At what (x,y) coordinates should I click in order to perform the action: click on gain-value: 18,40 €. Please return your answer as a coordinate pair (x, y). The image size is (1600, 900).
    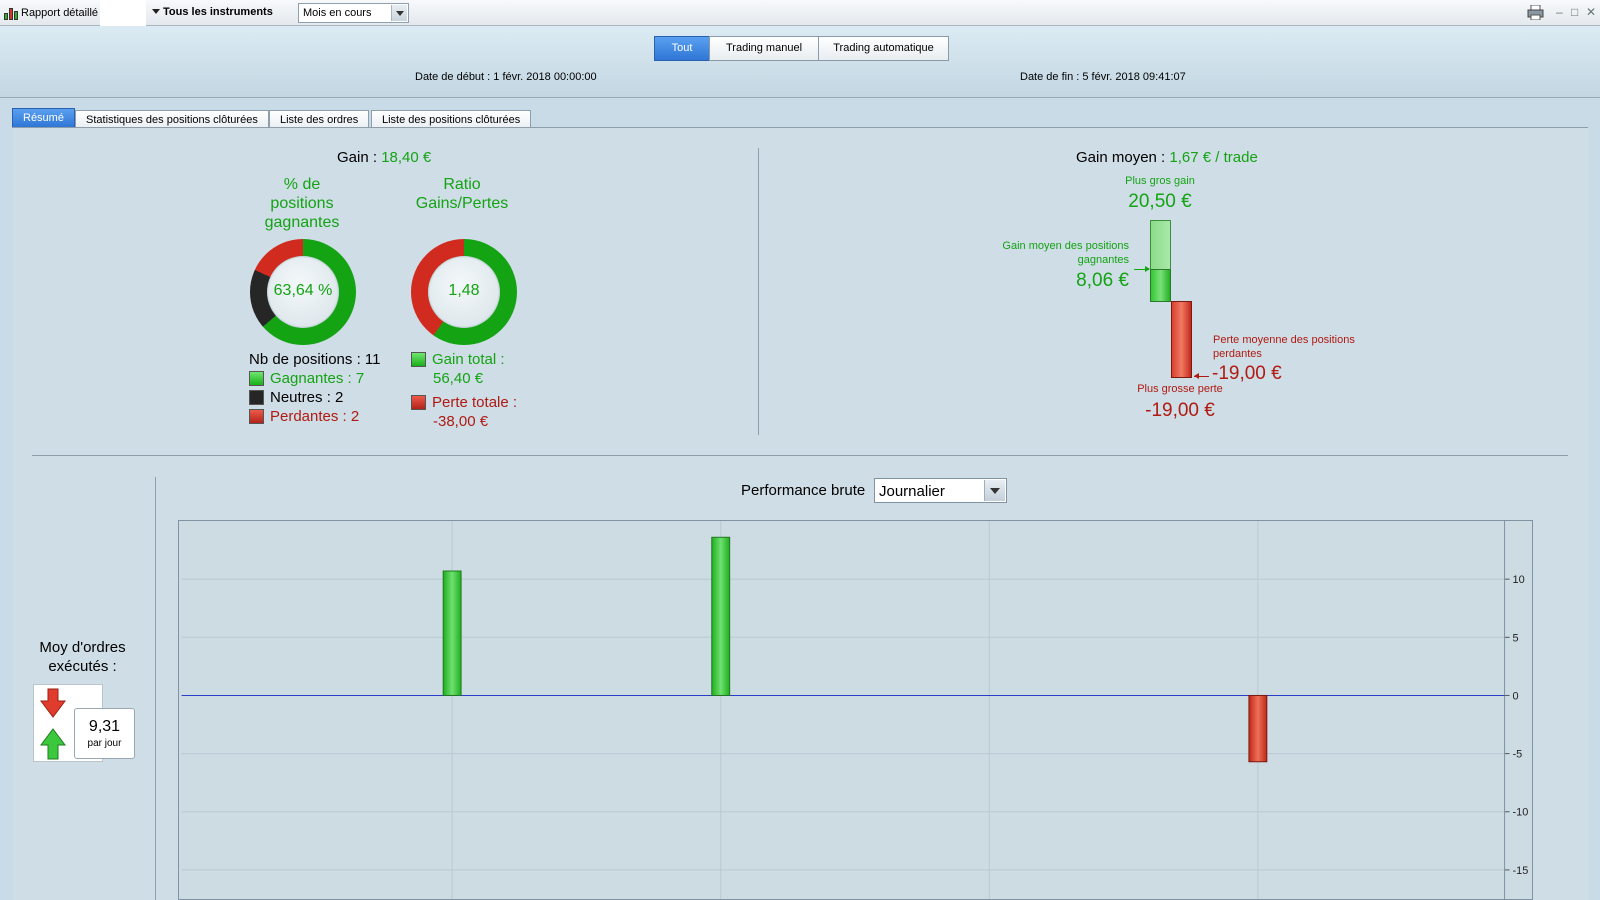
    Looking at the image, I should click on (406, 157).